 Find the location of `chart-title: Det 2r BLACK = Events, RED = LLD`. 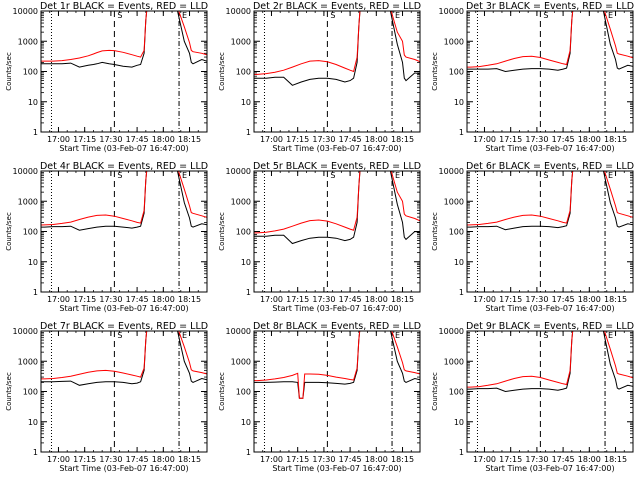

chart-title: Det 2r BLACK = Events, RED = LLD is located at coordinates (337, 6).